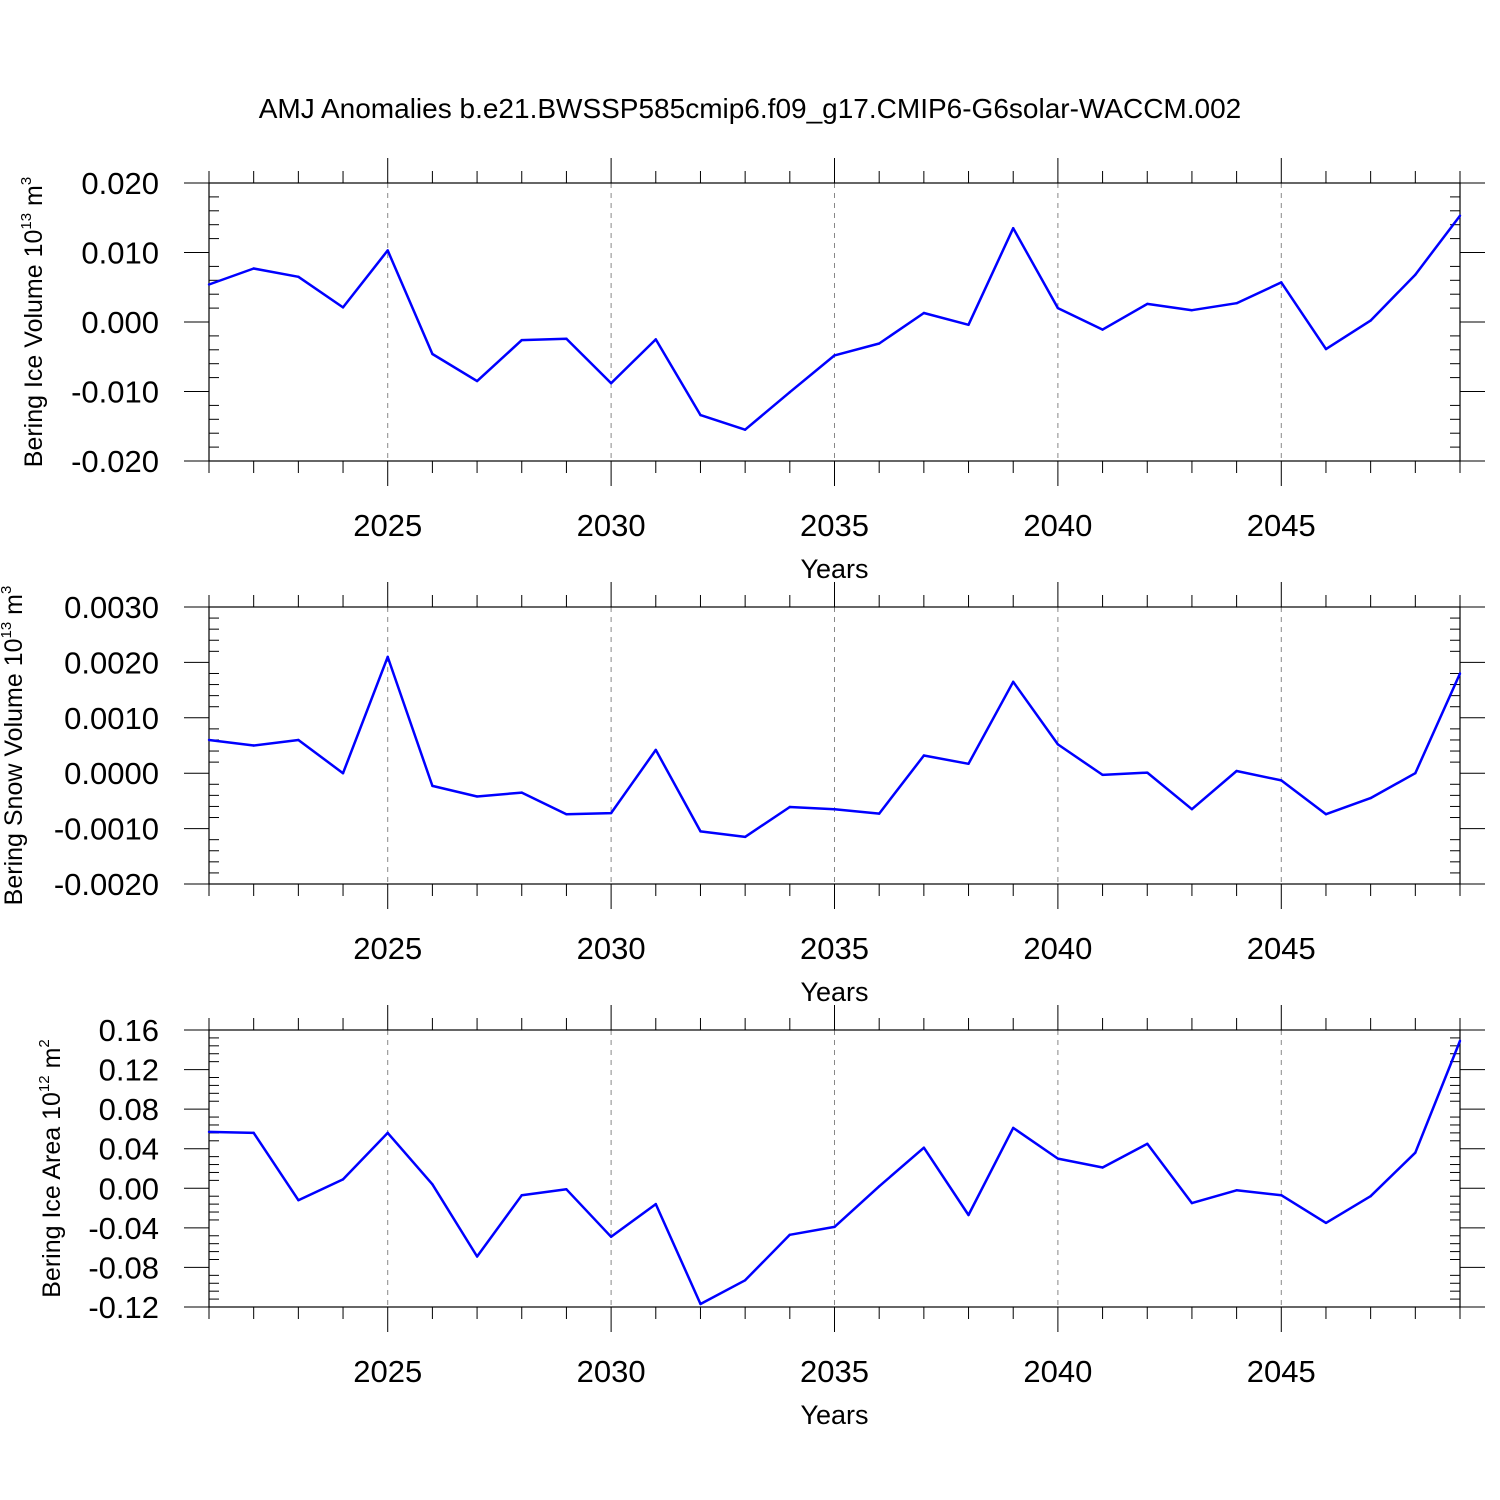 The width and height of the screenshot is (1500, 1500). What do you see at coordinates (106, 884) in the screenshot?
I see `snow-volume-ytick-label: -0.0020` at bounding box center [106, 884].